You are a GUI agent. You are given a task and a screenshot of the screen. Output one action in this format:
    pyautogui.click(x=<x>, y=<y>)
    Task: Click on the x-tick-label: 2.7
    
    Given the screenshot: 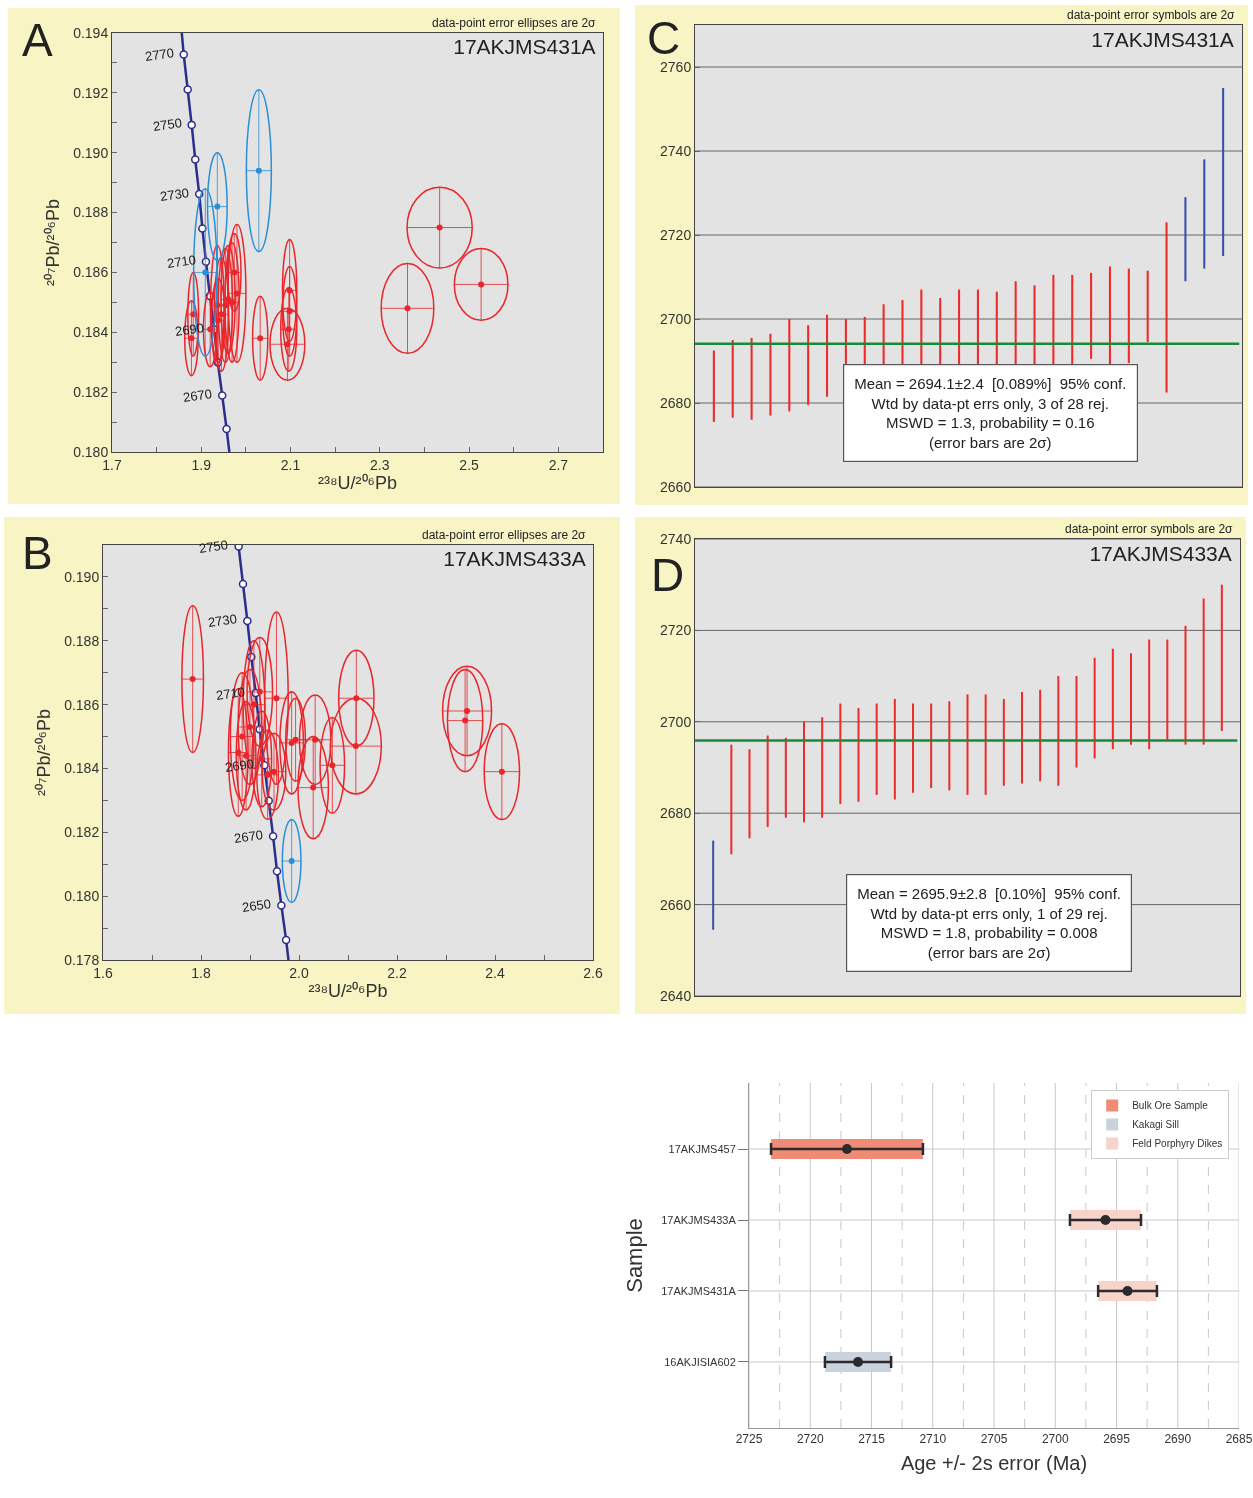 What is the action you would take?
    pyautogui.click(x=558, y=464)
    